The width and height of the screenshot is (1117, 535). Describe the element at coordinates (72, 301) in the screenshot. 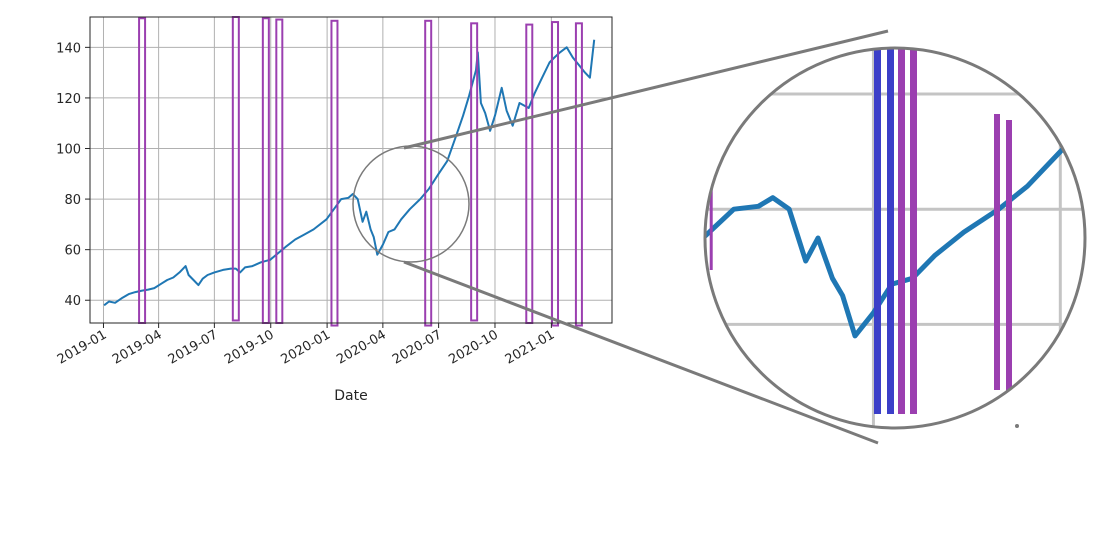

I see `y-tick-label: 40` at that location.